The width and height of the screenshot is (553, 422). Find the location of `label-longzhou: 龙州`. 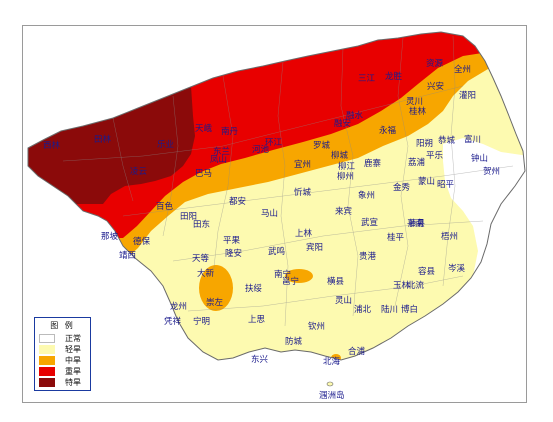

label-longzhou: 龙州 is located at coordinates (178, 306).